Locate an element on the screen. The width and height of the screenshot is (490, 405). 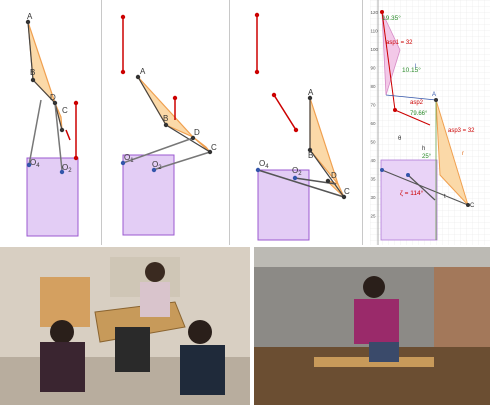
axis-tick-label: 90 is located at coordinates (374, 68).